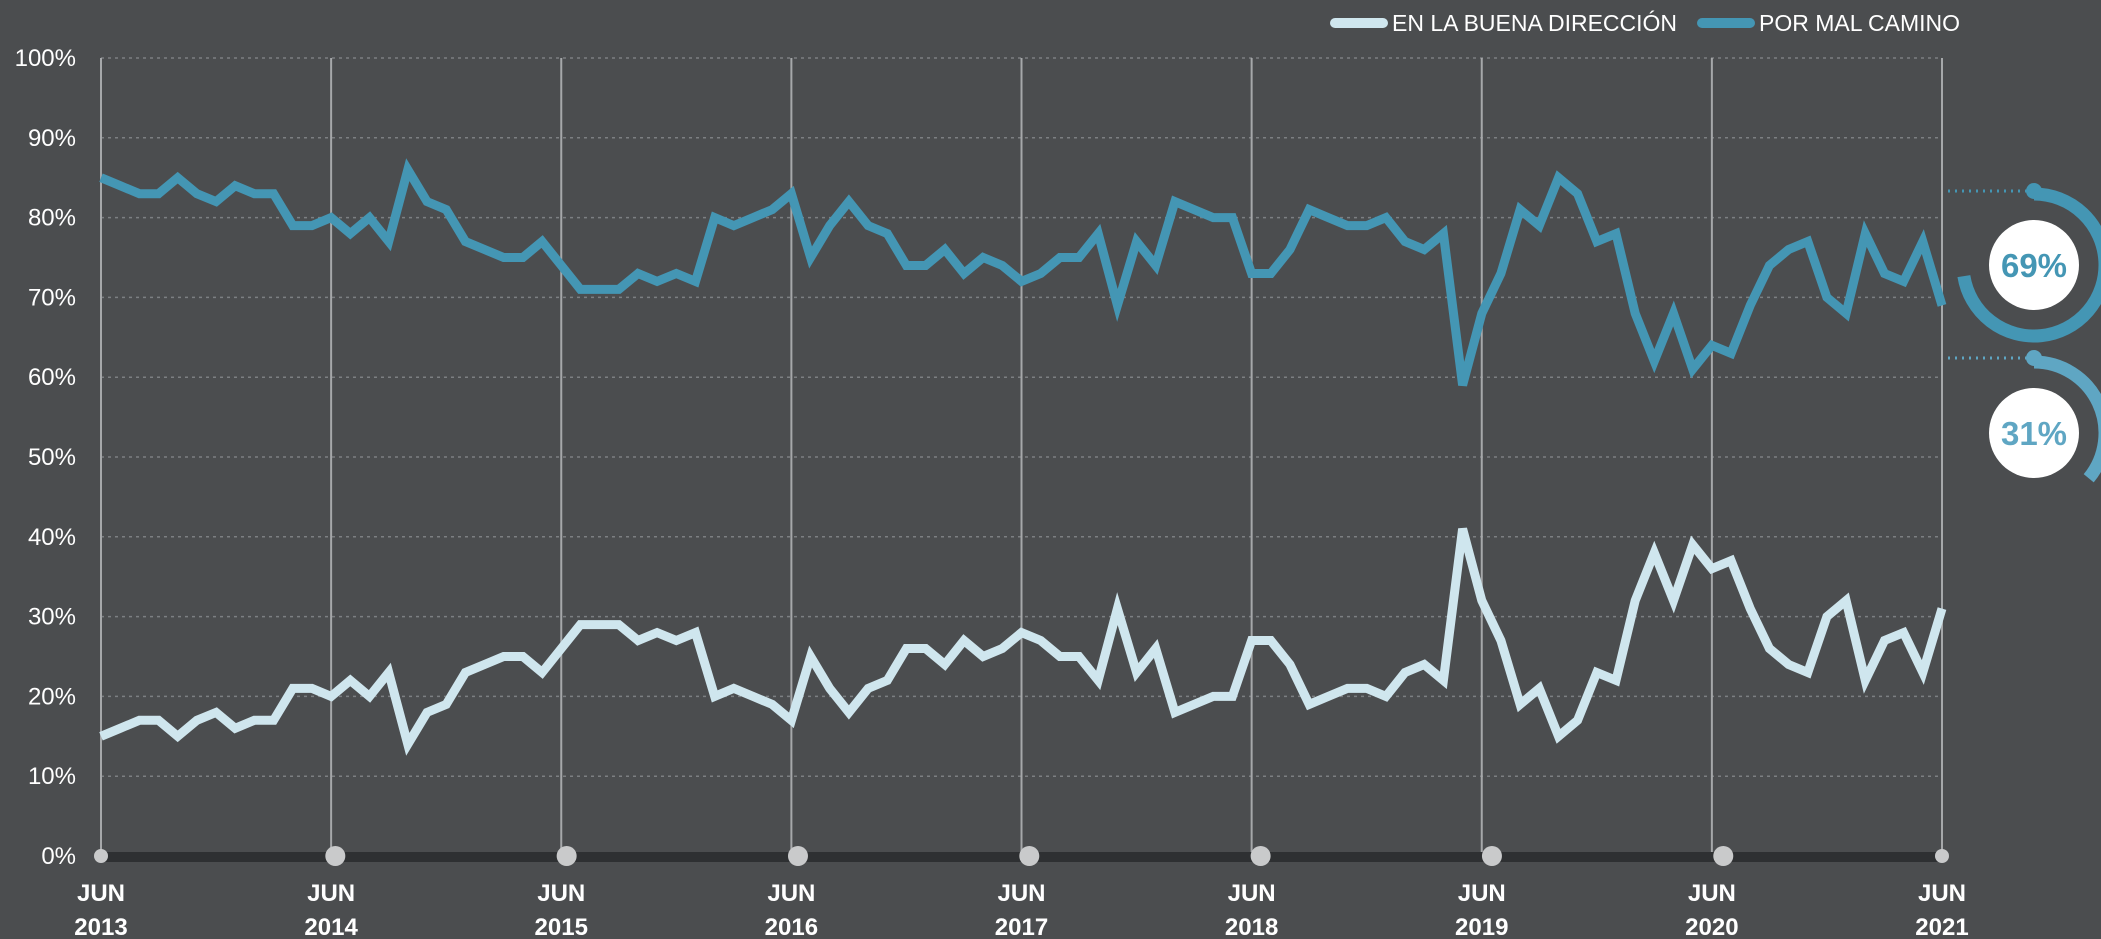  Describe the element at coordinates (1711, 926) in the screenshot. I see `x-tick-year: 2020` at that location.